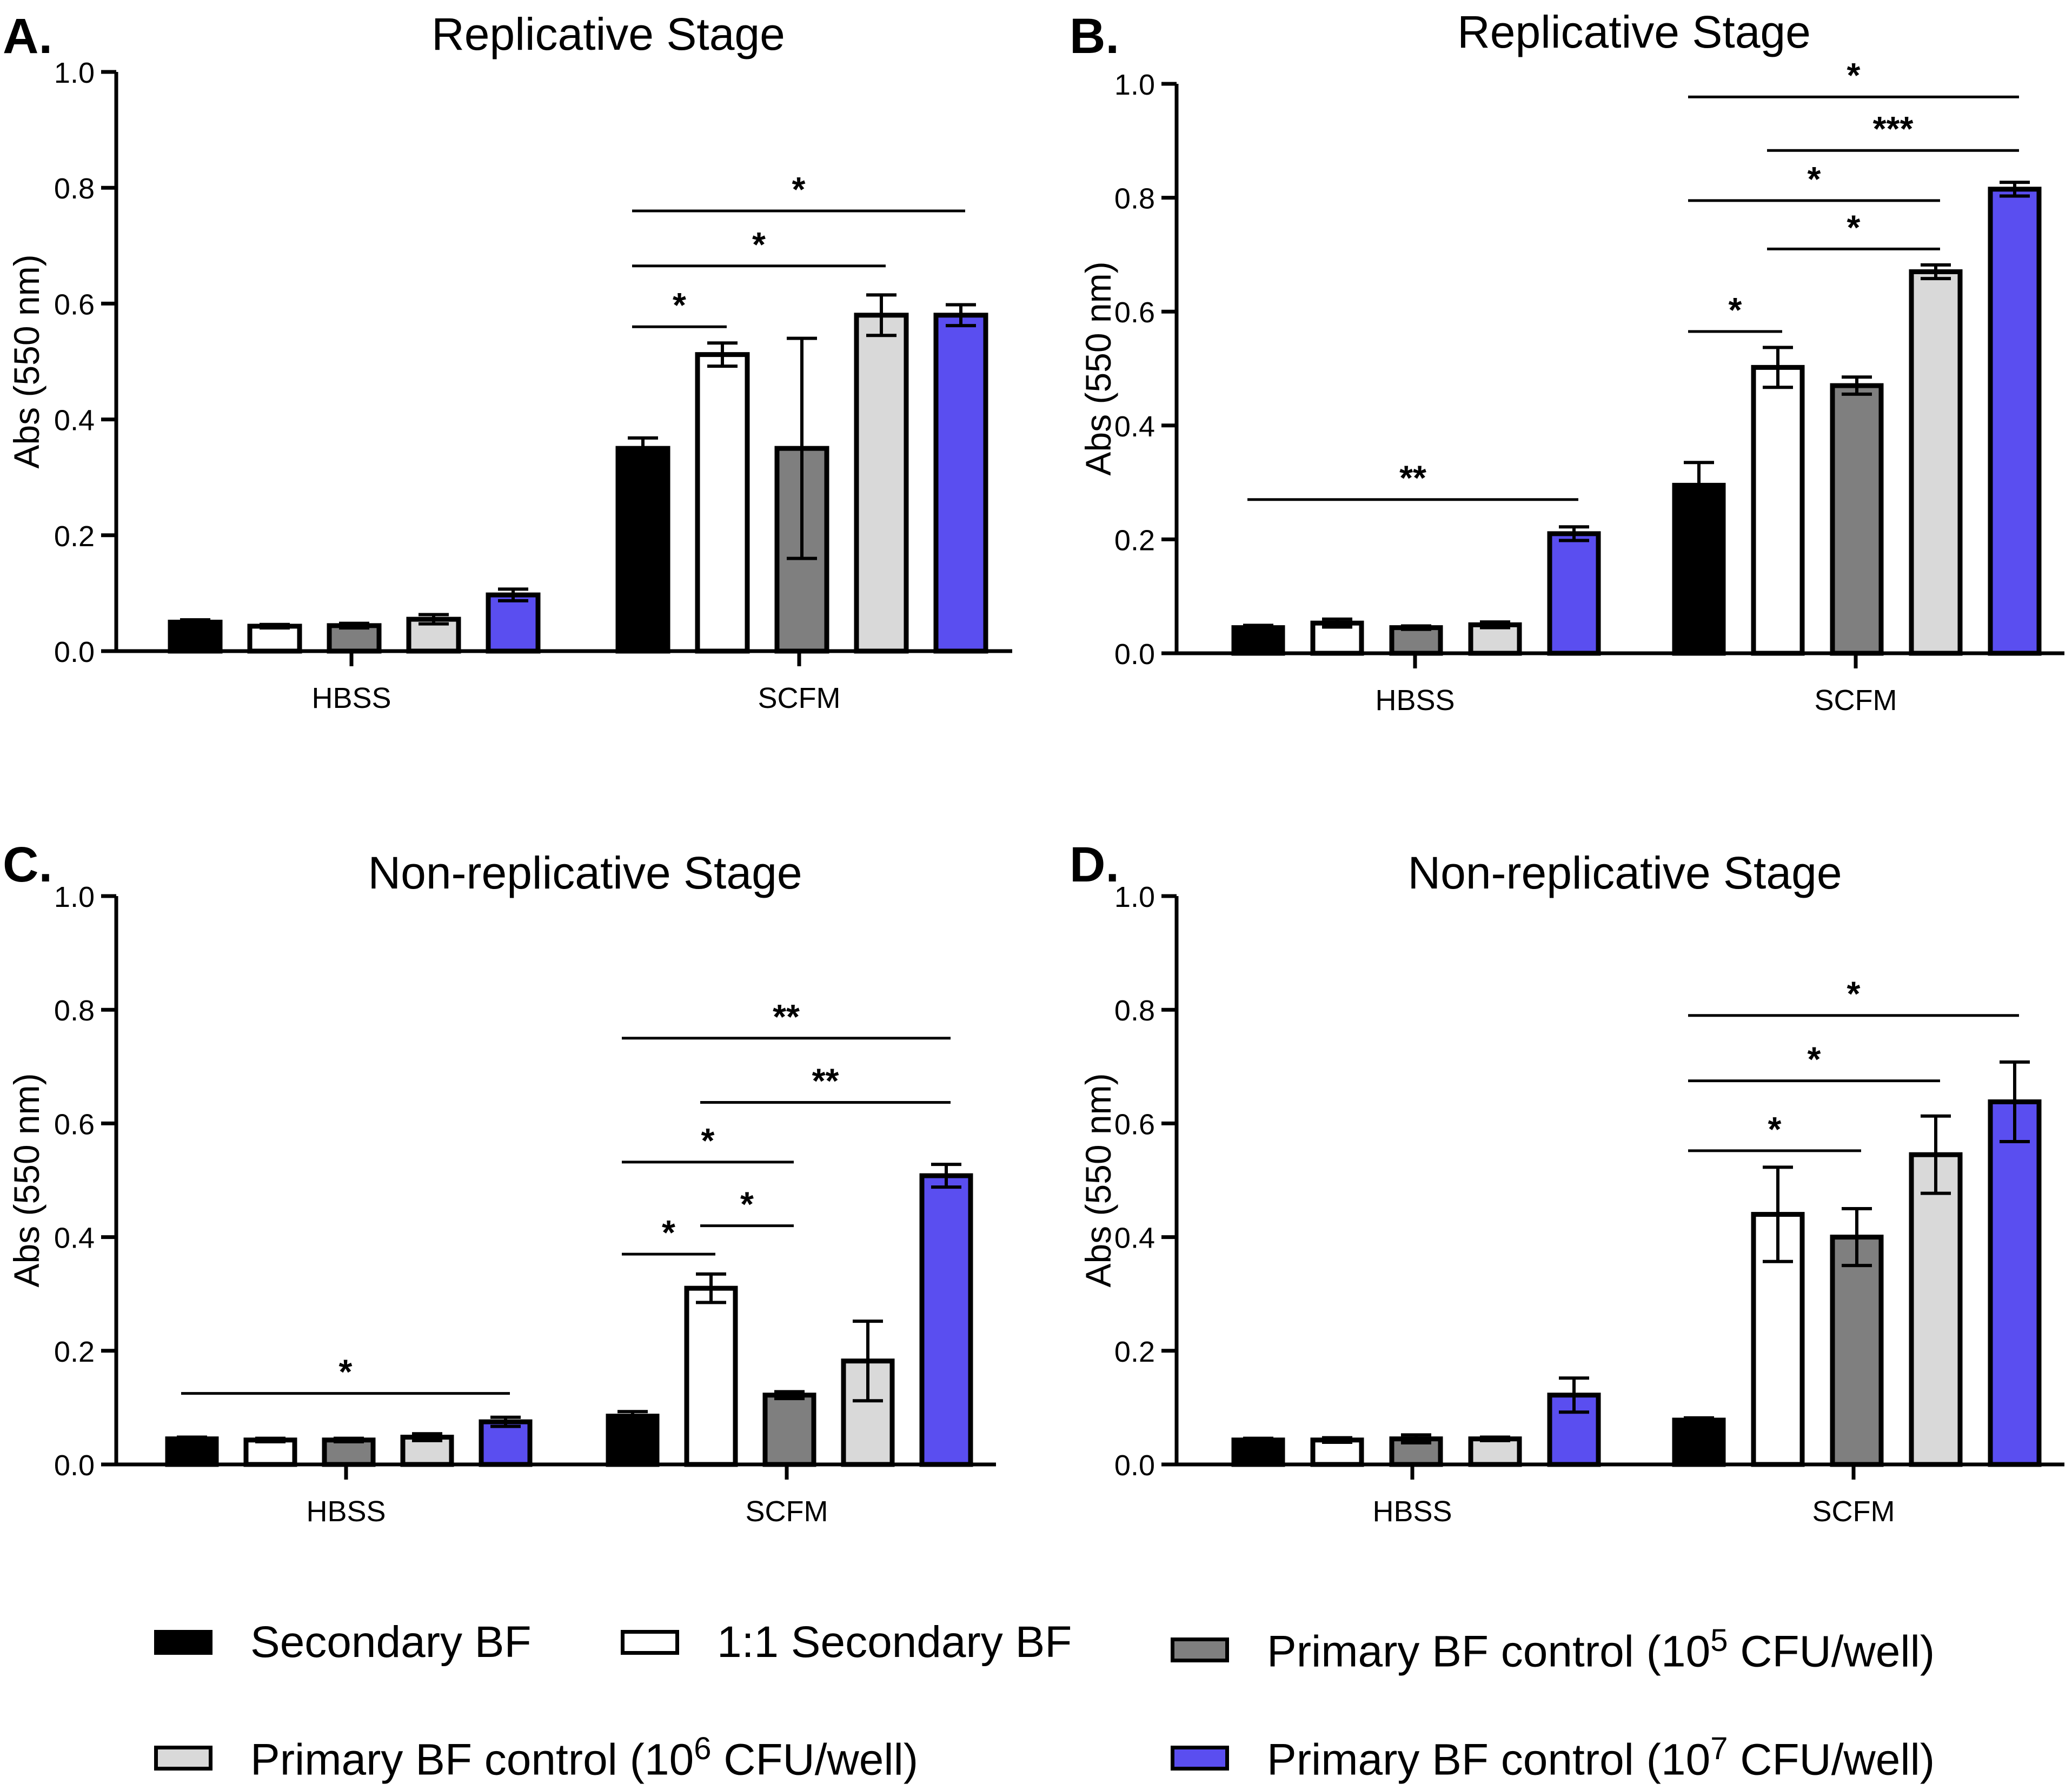 The height and width of the screenshot is (1790, 2072). I want to click on legend-label: 1:1 Secondary BF, so click(894, 1642).